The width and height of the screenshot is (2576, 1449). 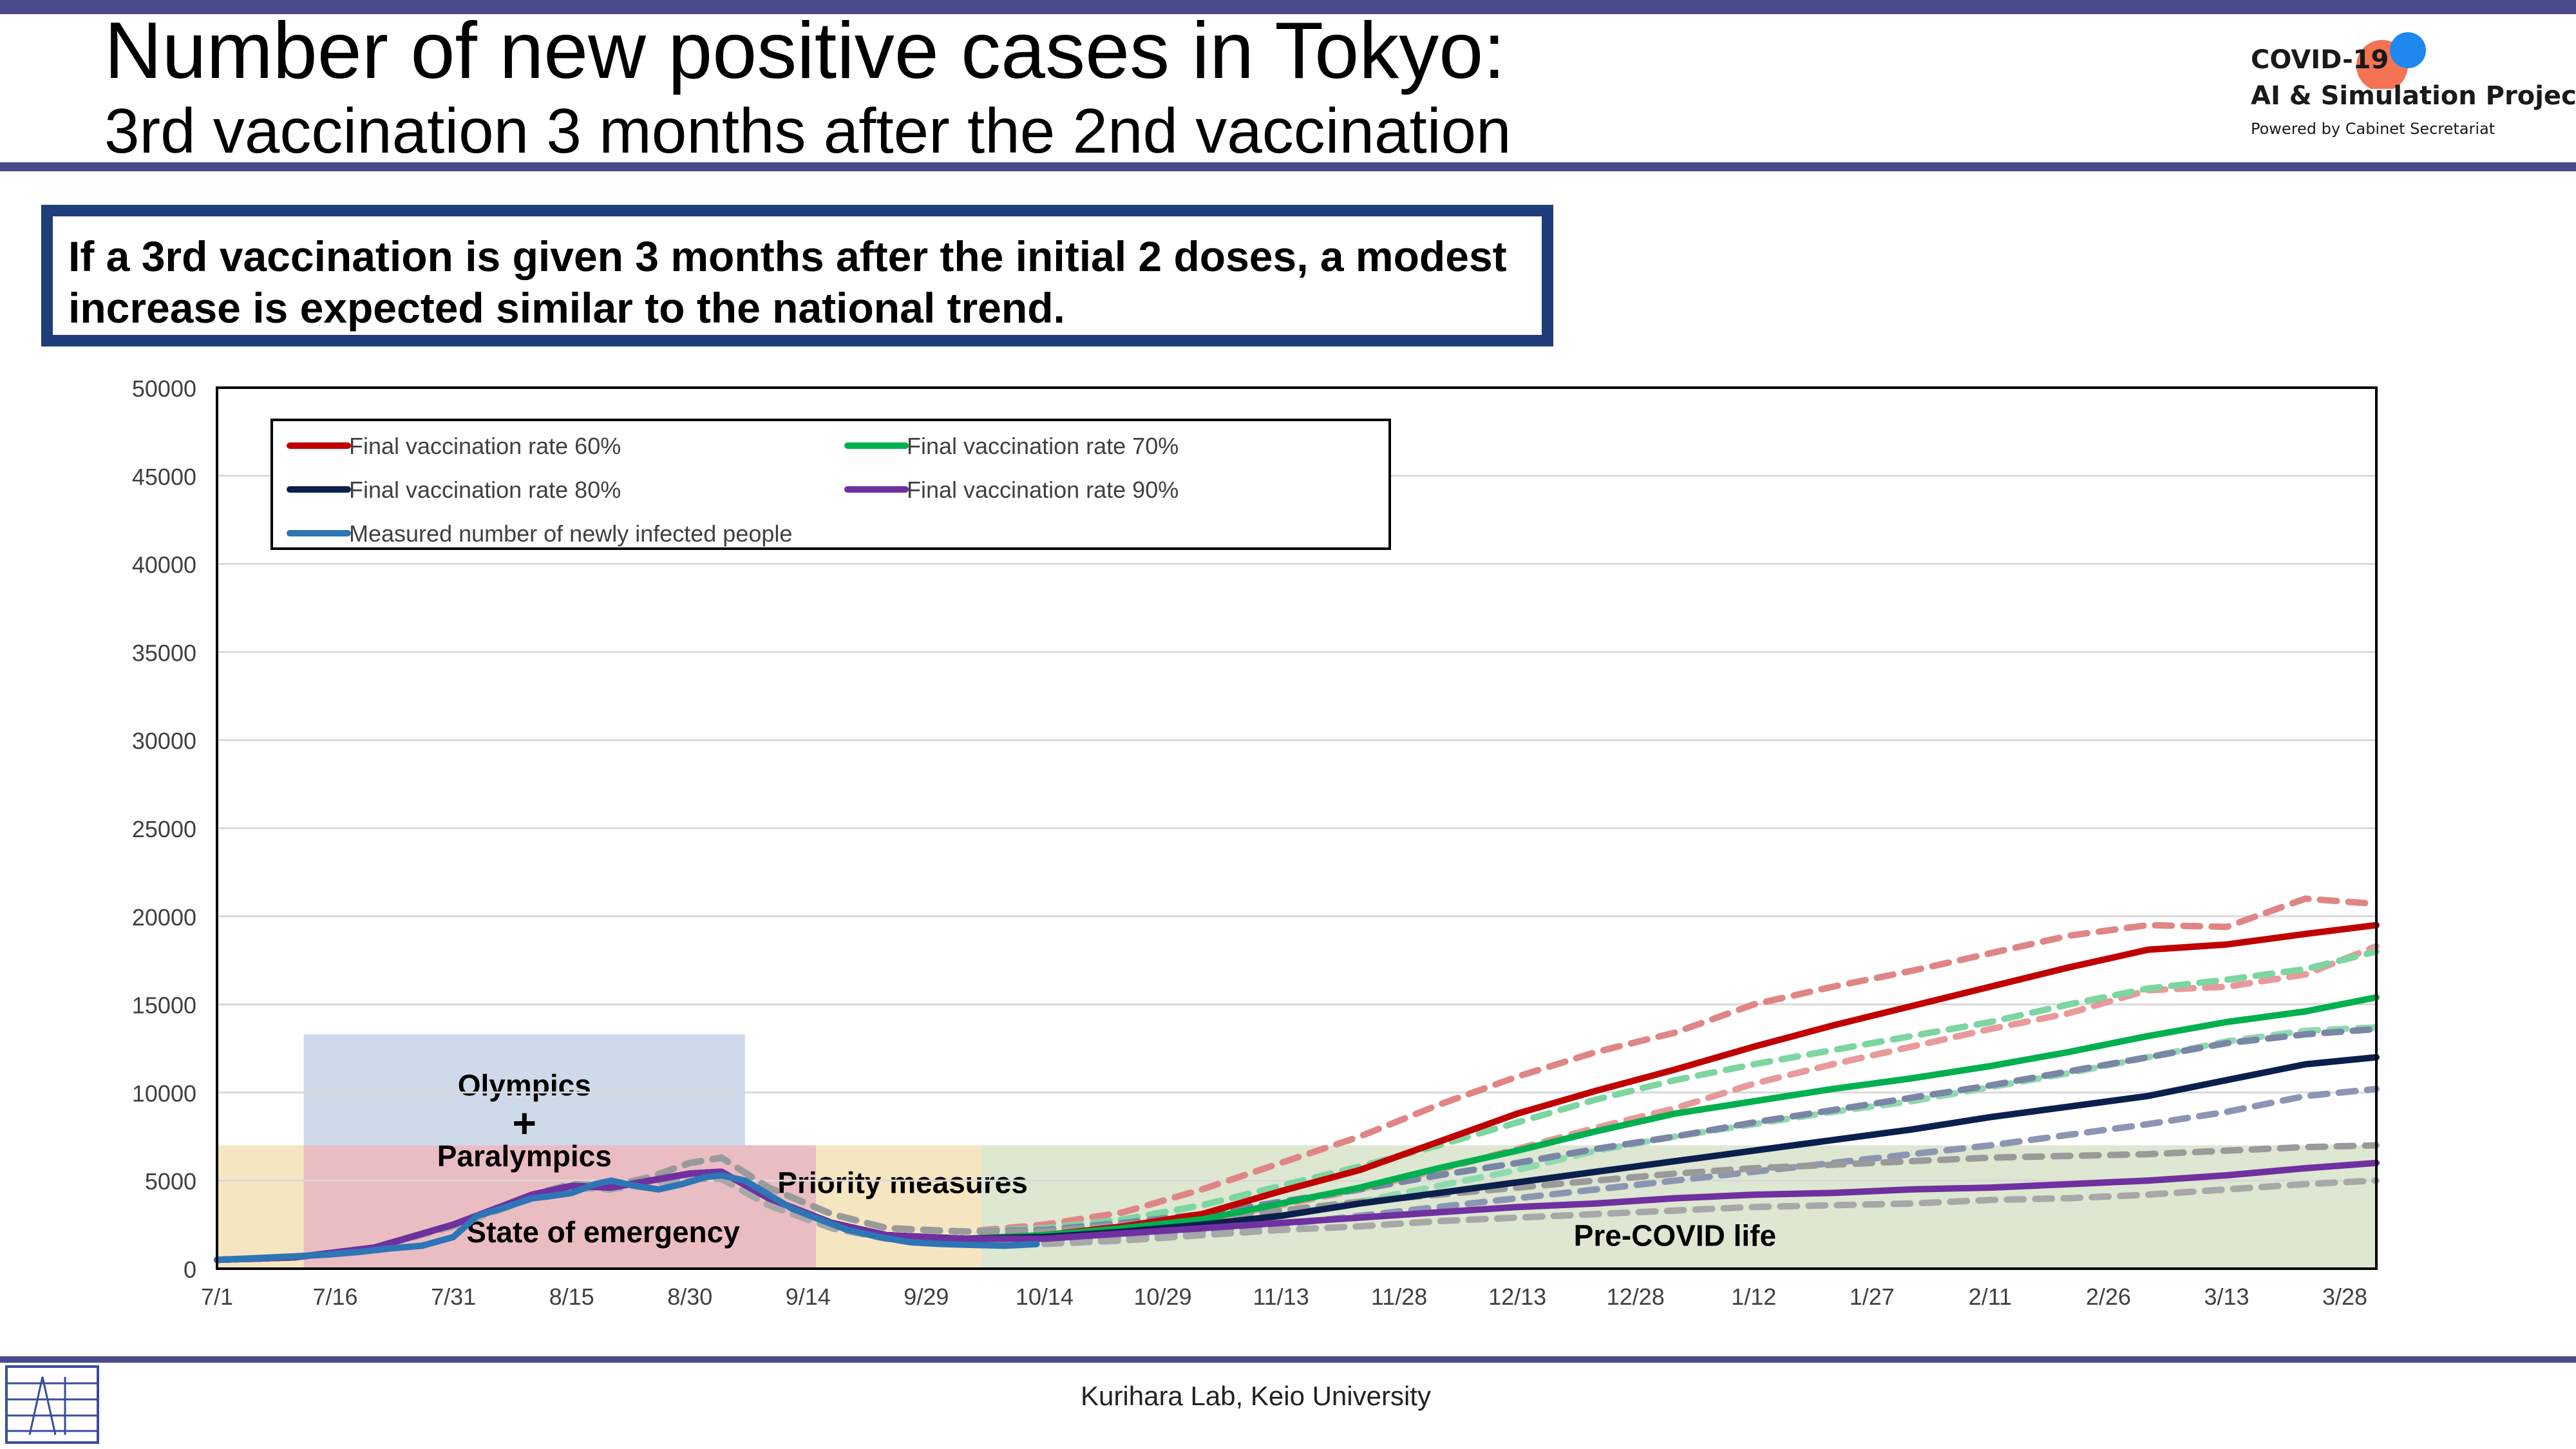 What do you see at coordinates (164, 477) in the screenshot?
I see `y-tick-label: 45000` at bounding box center [164, 477].